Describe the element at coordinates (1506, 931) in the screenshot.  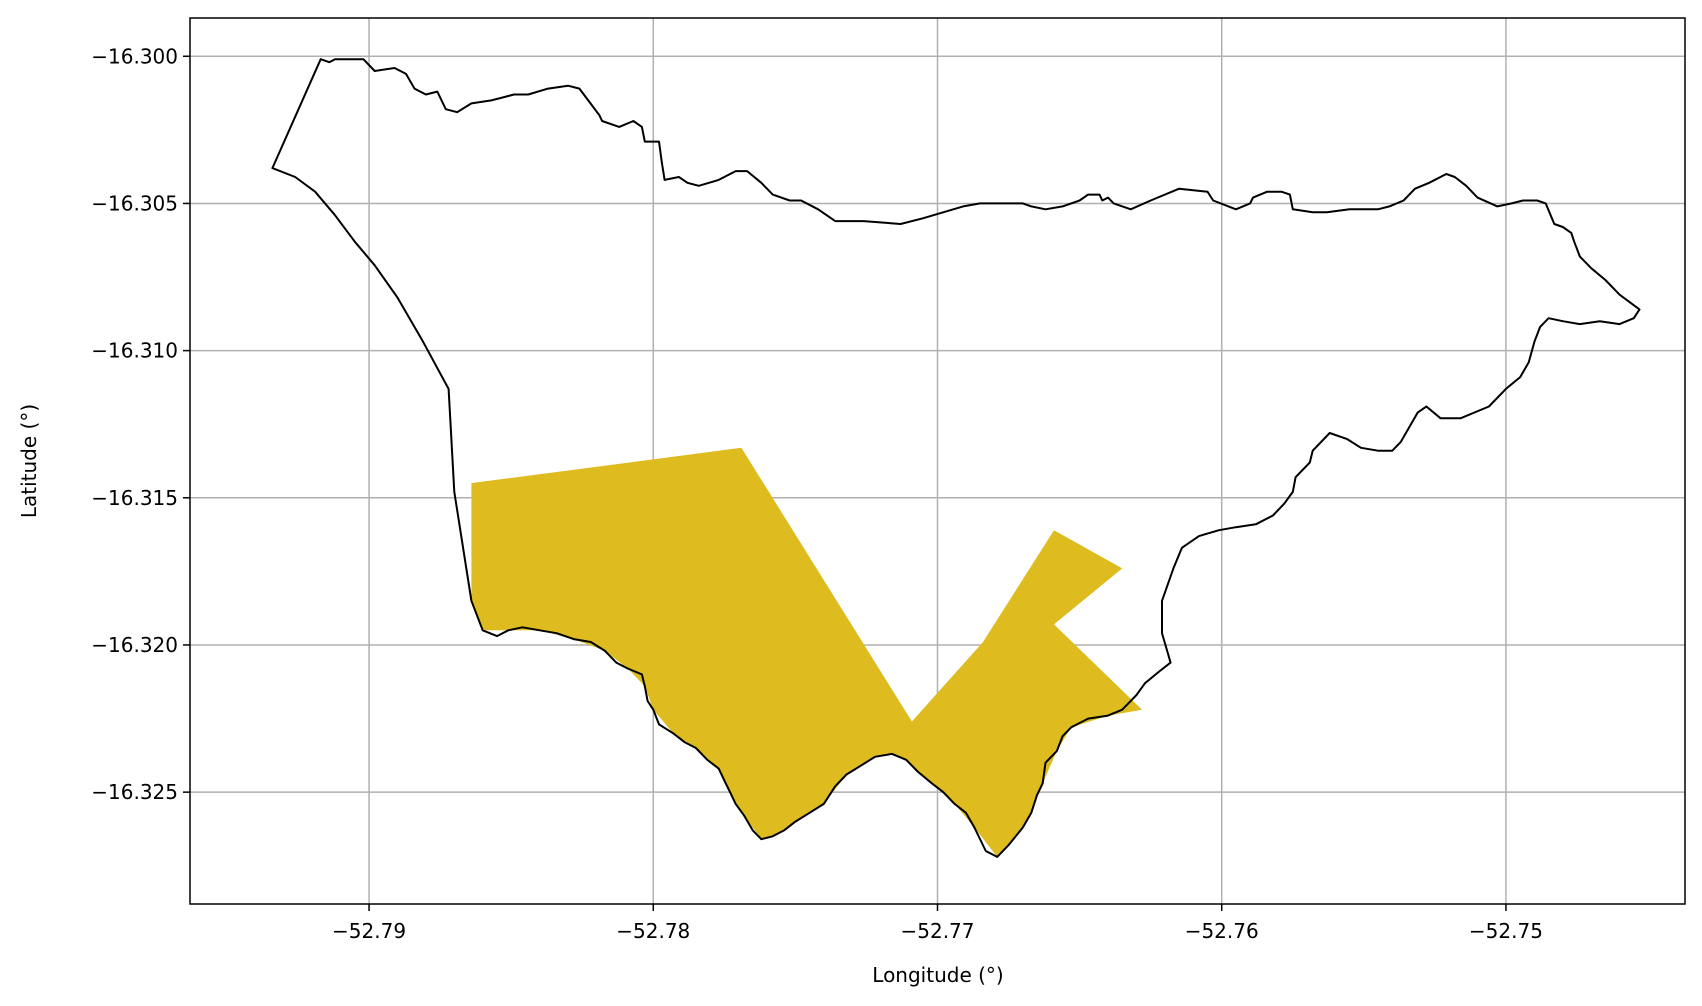
I see `x-tick-label: −52.75` at that location.